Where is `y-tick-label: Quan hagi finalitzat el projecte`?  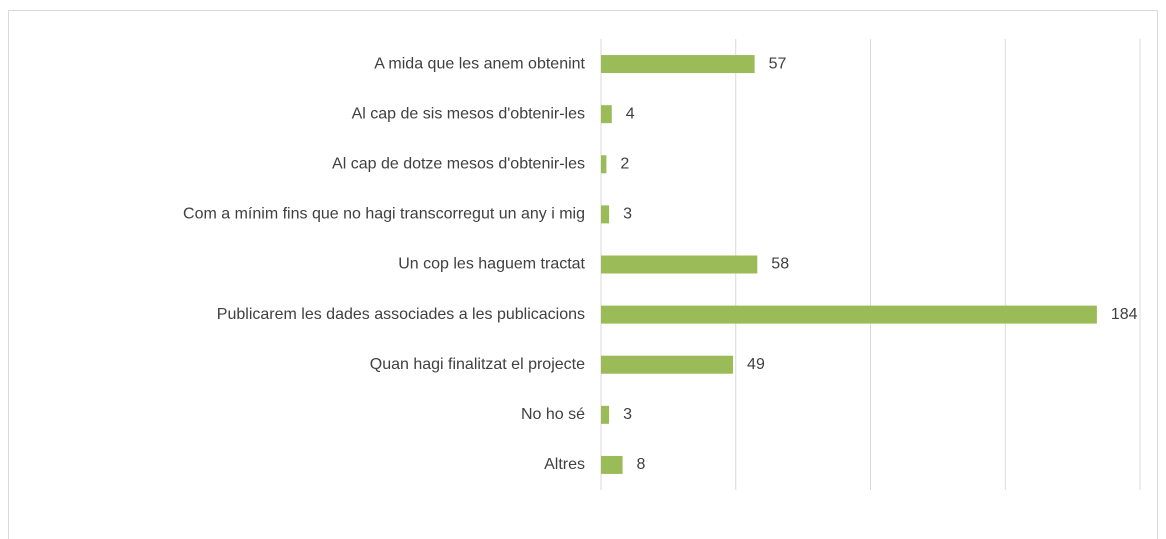 y-tick-label: Quan hagi finalitzat el projecte is located at coordinates (477, 364).